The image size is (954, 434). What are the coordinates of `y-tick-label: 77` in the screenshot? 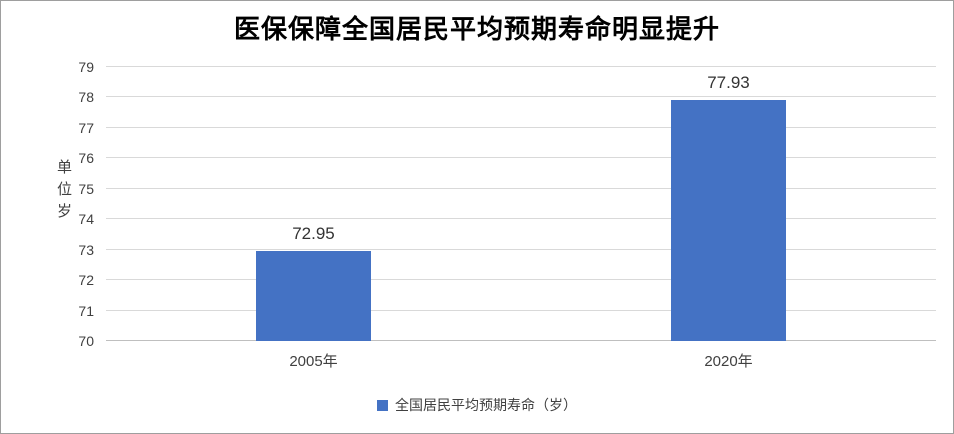 It's located at (86, 127).